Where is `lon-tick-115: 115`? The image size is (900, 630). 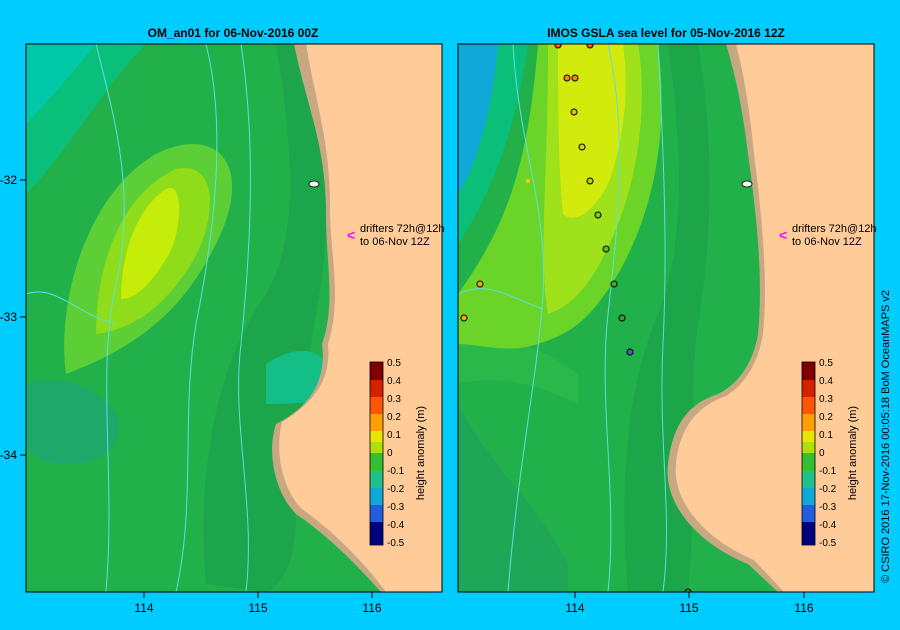
lon-tick-115: 115 is located at coordinates (257, 608).